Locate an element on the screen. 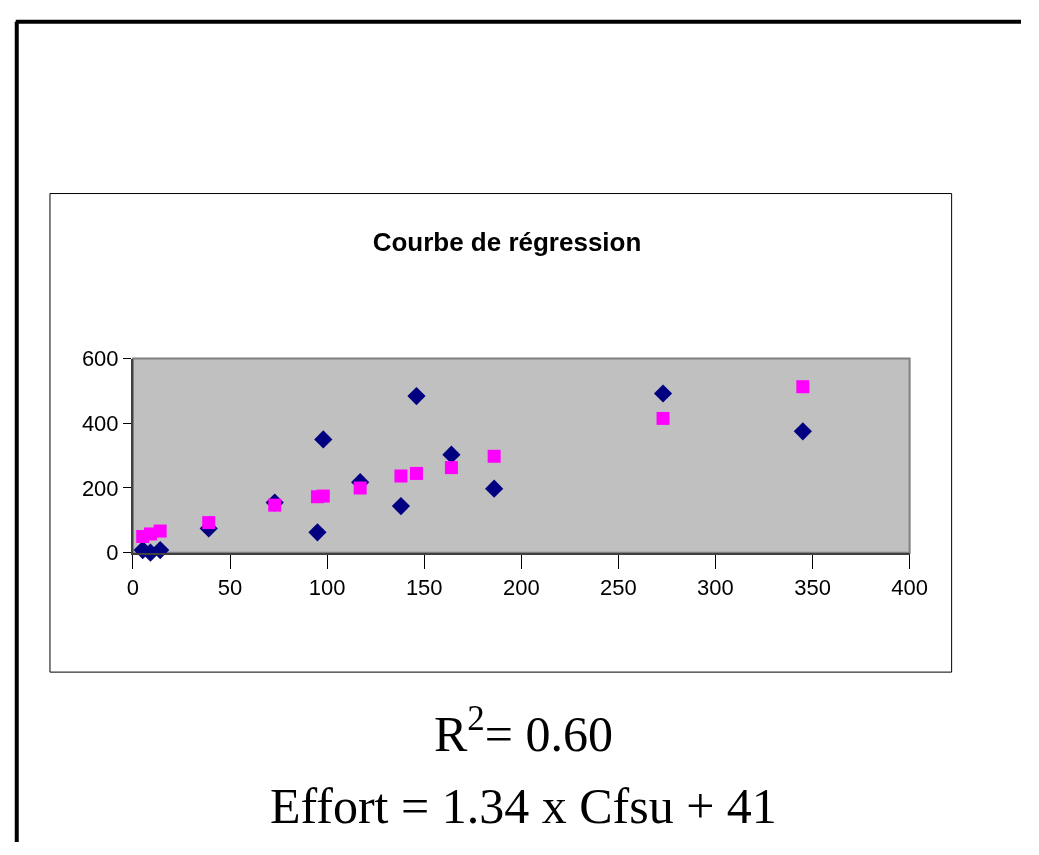  y-tick-label: 600 is located at coordinates (100, 359).